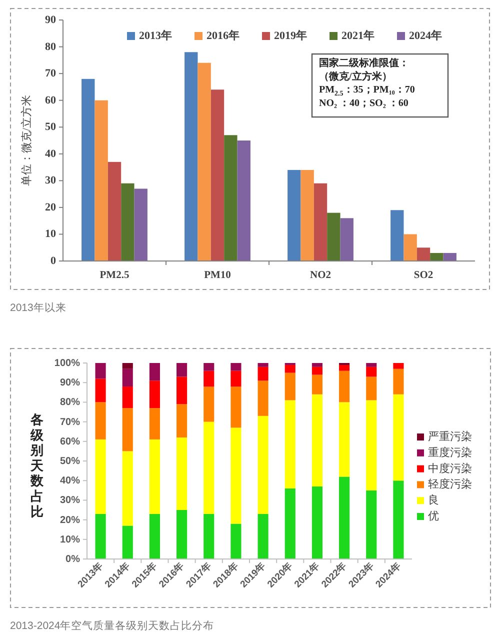  I want to click on y-tick-label: 70%, so click(70, 422).